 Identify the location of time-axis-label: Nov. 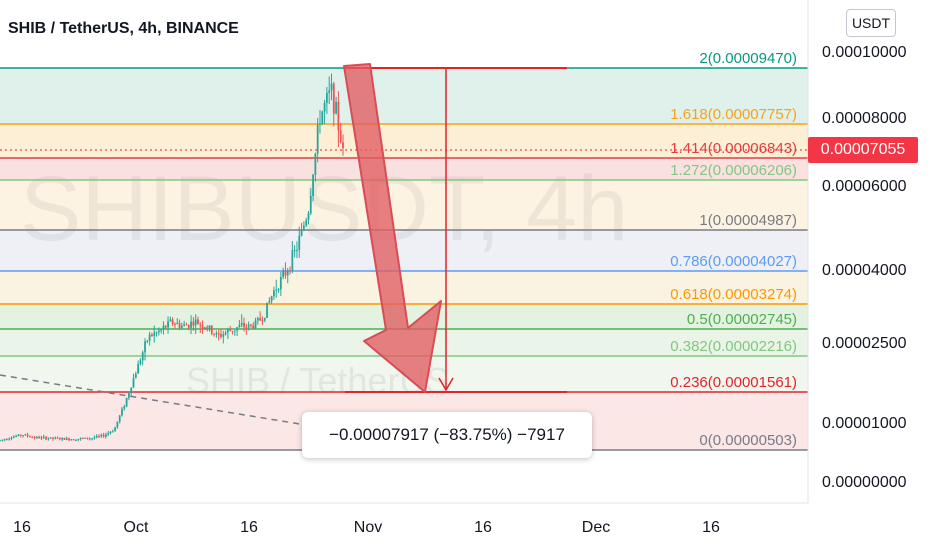
(368, 527).